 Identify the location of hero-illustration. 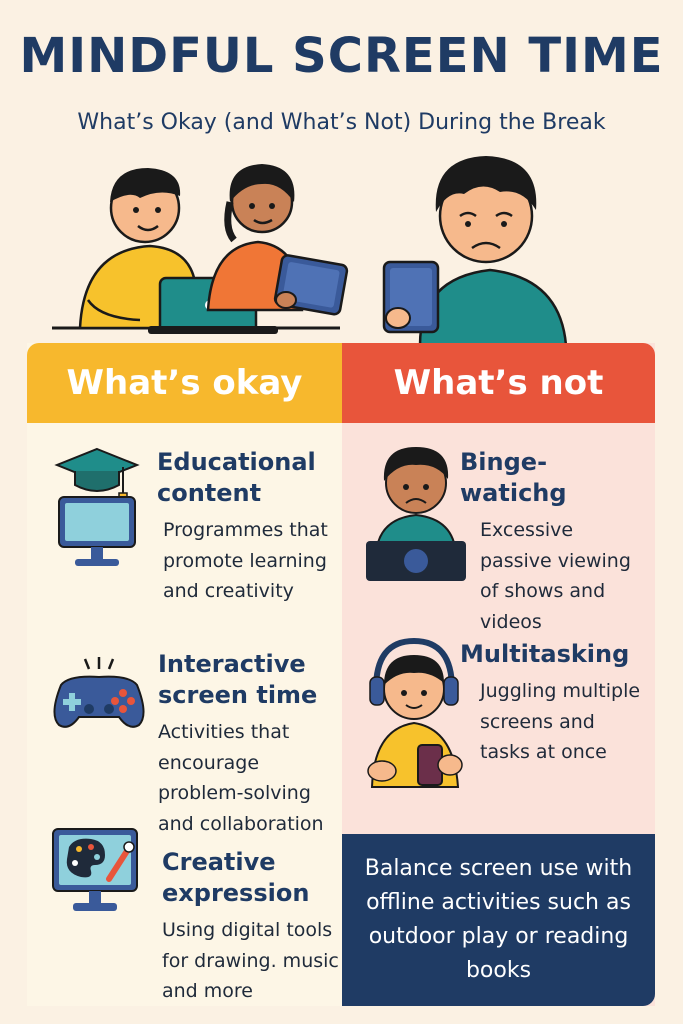
(310, 250).